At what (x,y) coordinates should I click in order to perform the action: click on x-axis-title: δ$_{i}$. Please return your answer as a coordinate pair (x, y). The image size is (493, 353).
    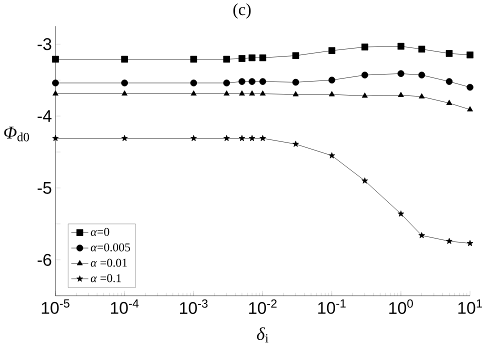
    Looking at the image, I should click on (262, 335).